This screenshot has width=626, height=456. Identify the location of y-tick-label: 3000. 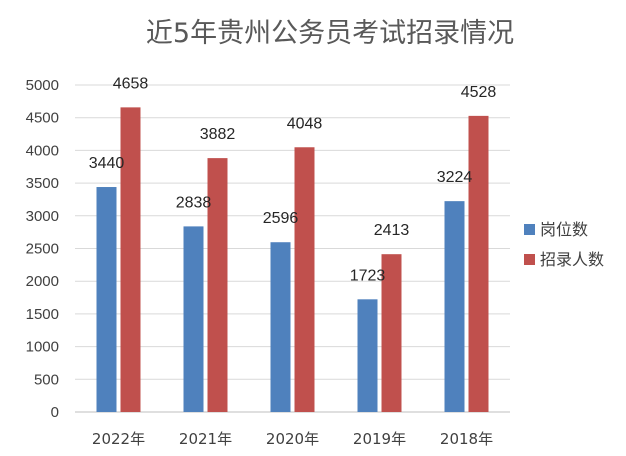
(42, 216).